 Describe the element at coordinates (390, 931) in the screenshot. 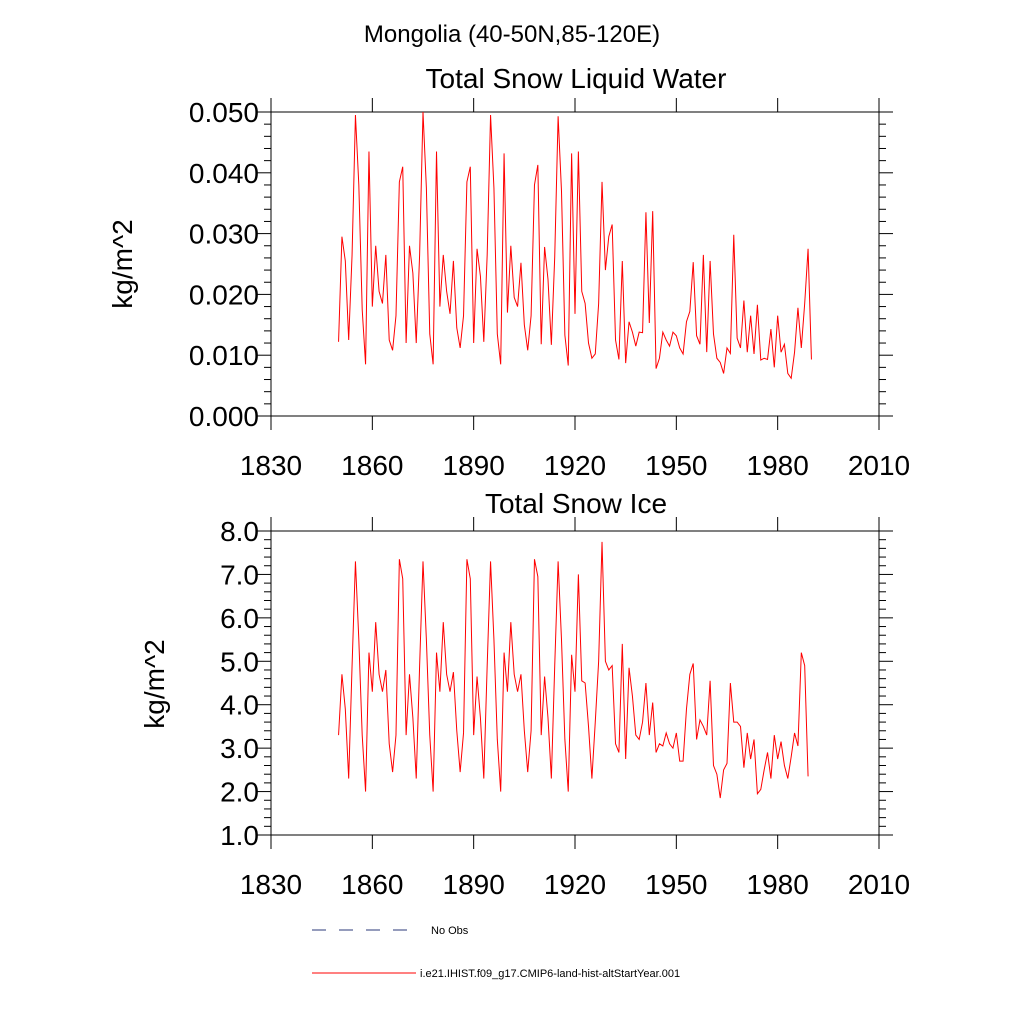

I see `legend-item-no-obs: No Obs` at that location.